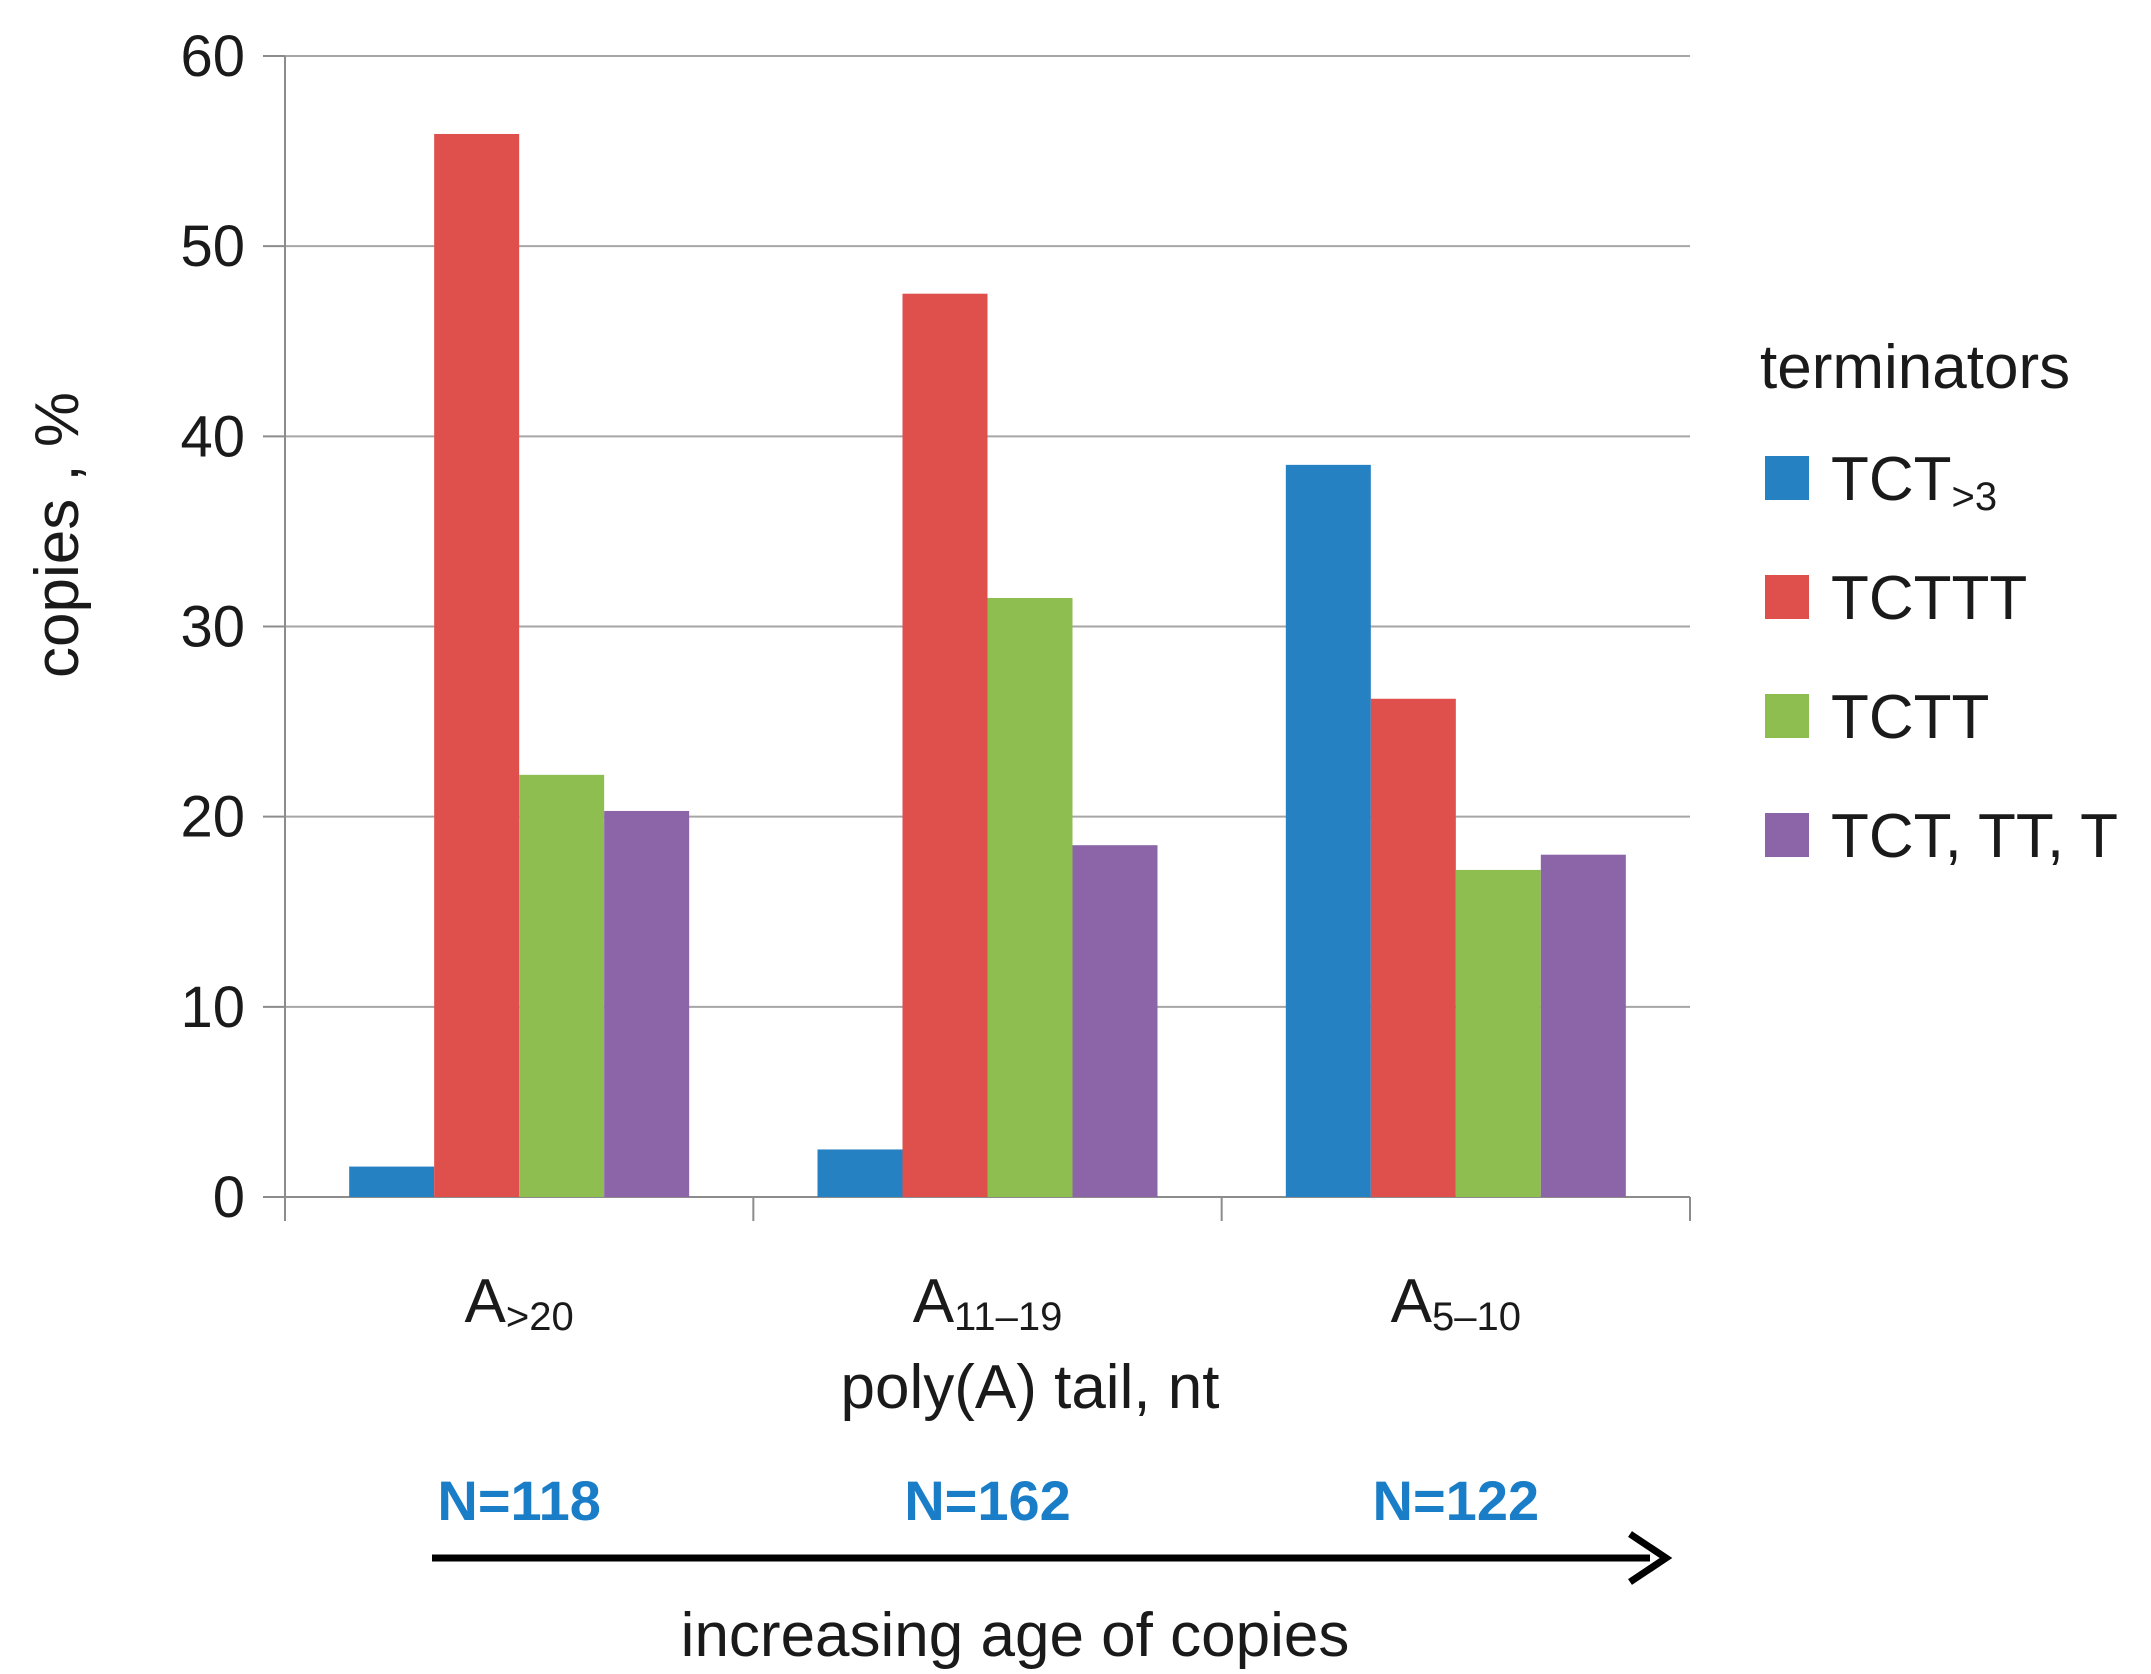 This screenshot has width=2151, height=1674. Describe the element at coordinates (1456, 1303) in the screenshot. I see `x-category-label: A5–10` at that location.